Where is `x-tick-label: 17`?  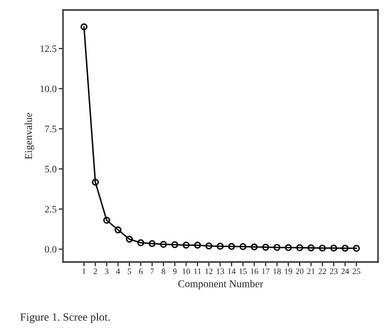 x-tick-label: 17 is located at coordinates (266, 271).